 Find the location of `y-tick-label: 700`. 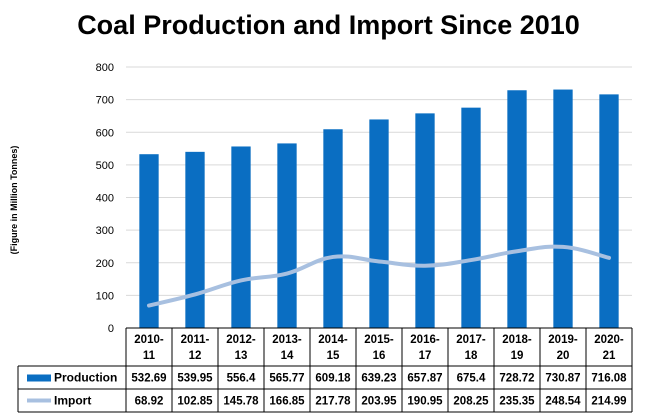

y-tick-label: 700 is located at coordinates (105, 101).